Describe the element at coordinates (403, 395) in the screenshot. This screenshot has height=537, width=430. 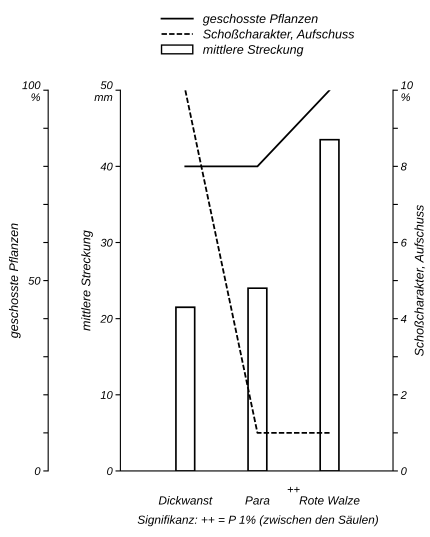
I see `y2-tick-label: 2` at that location.